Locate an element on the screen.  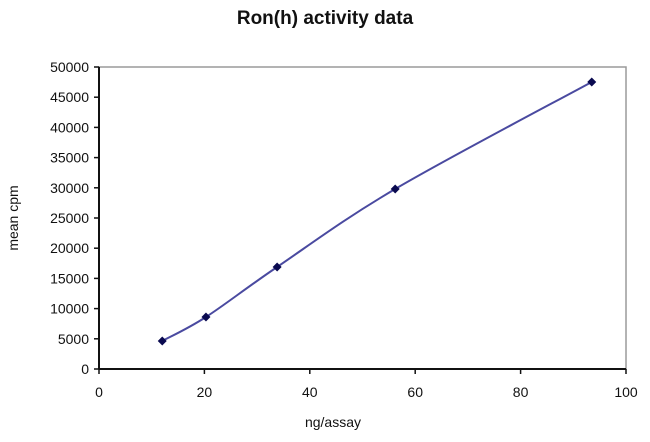
x-axis-label: ng/assay is located at coordinates (333, 422).